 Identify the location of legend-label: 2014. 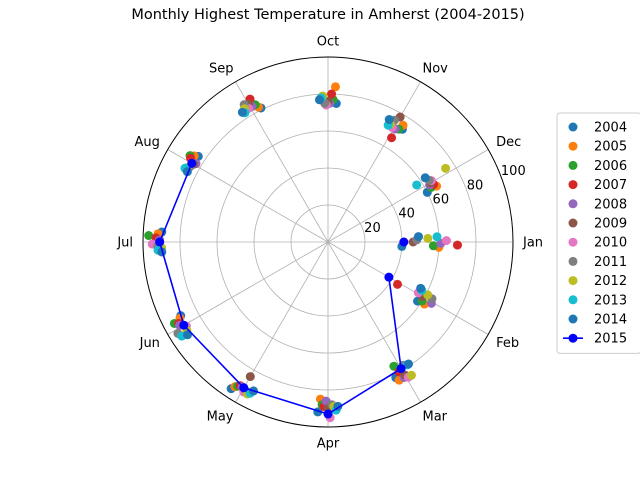
(610, 320).